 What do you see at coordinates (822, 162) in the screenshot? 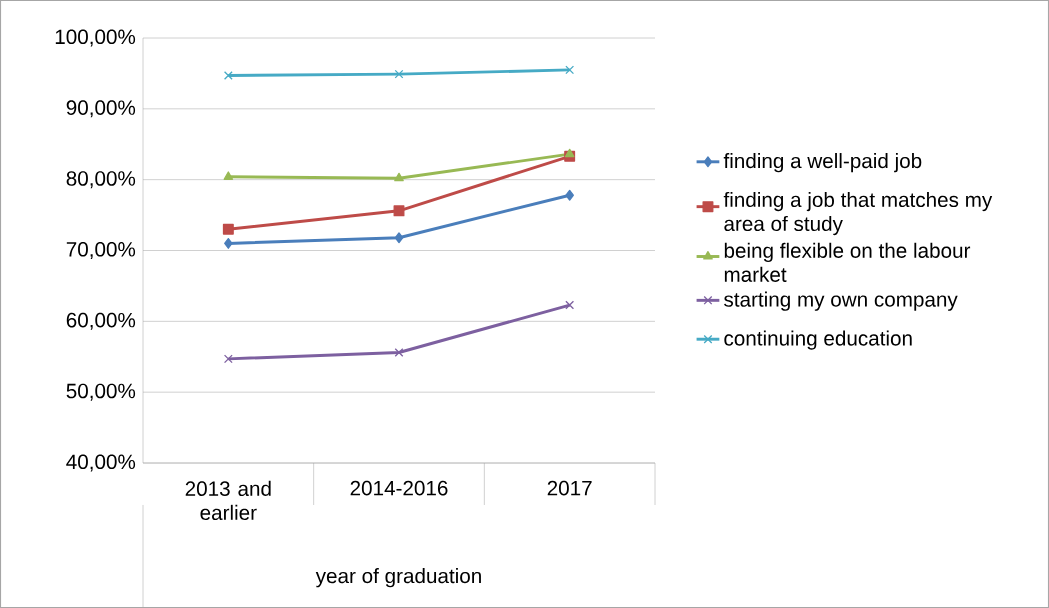
I see `legend-label: finding a well-paid job` at bounding box center [822, 162].